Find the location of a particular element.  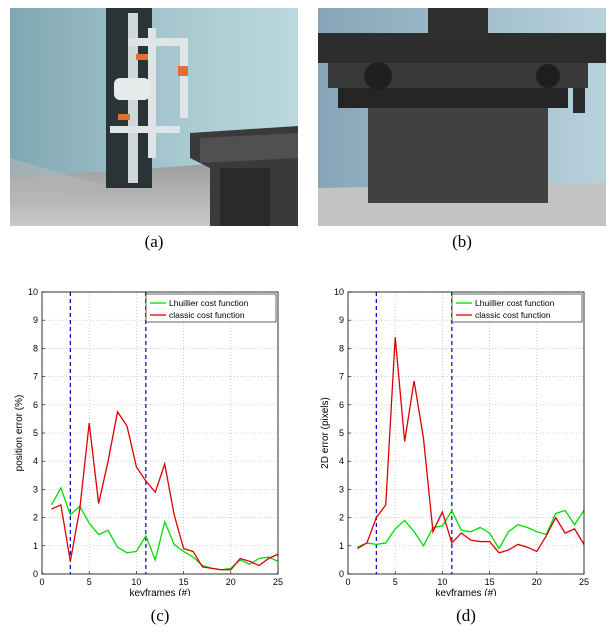

chart-c-ytick-label: 10 is located at coordinates (33, 292).